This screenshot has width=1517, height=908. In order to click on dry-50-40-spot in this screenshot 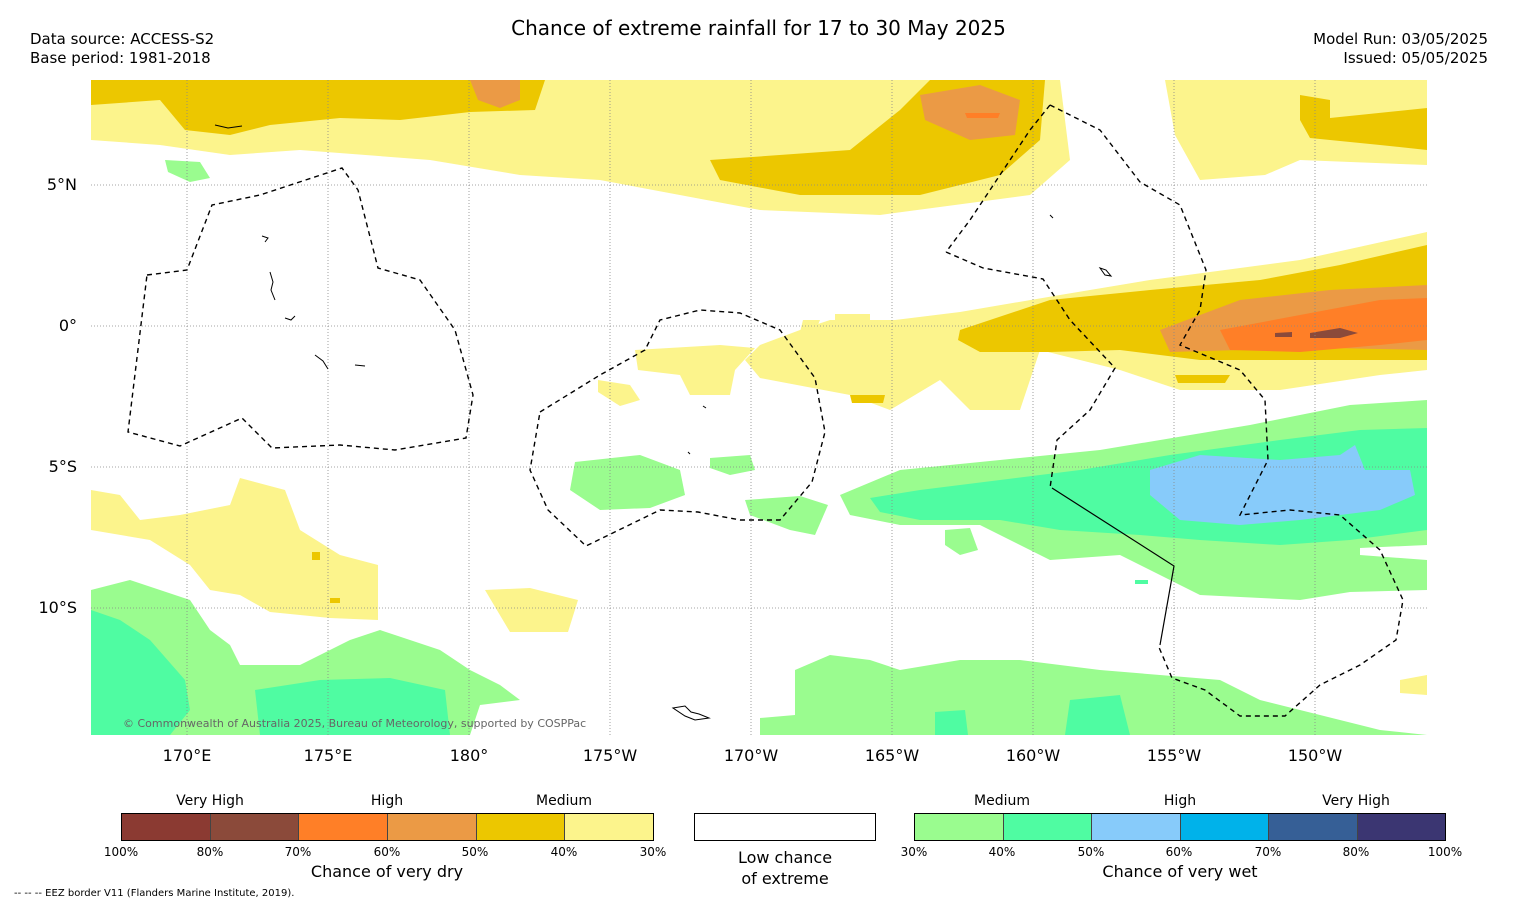, I will do `click(1202, 379)`.